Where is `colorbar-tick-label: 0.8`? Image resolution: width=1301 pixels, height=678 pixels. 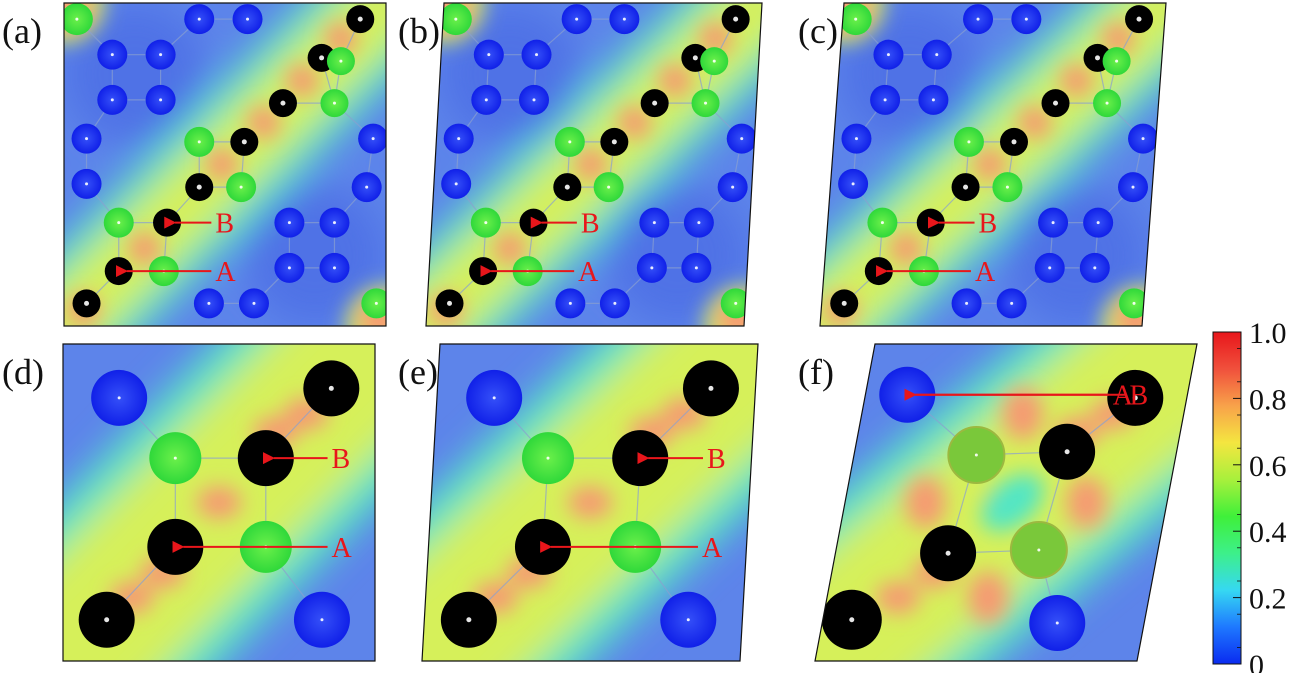
colorbar-tick-label: 0.8 is located at coordinates (1268, 399).